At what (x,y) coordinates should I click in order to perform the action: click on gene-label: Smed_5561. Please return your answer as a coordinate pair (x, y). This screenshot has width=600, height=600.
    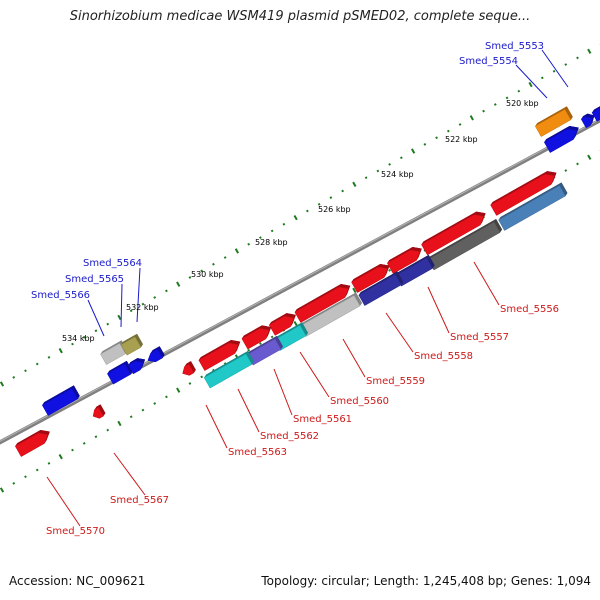
    Looking at the image, I should click on (322, 419).